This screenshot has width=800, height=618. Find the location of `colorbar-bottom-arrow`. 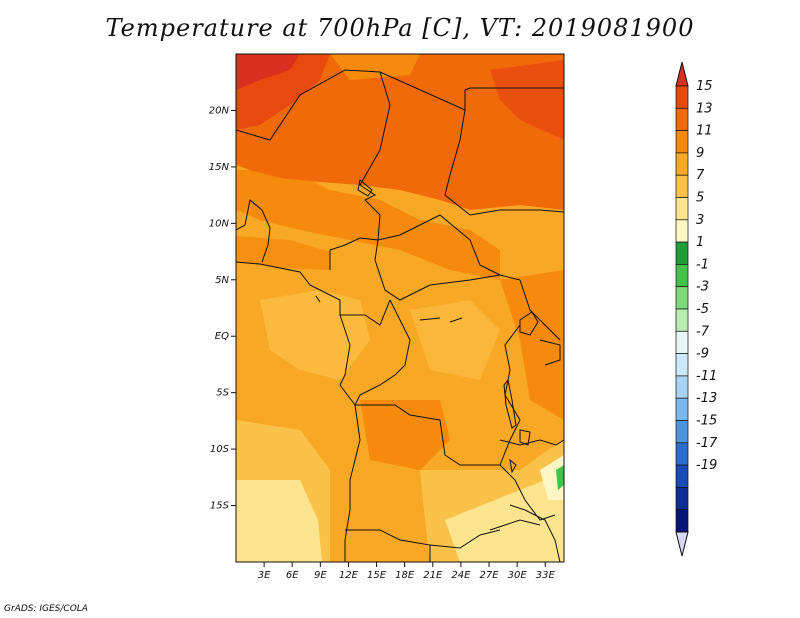

colorbar-bottom-arrow is located at coordinates (682, 544).